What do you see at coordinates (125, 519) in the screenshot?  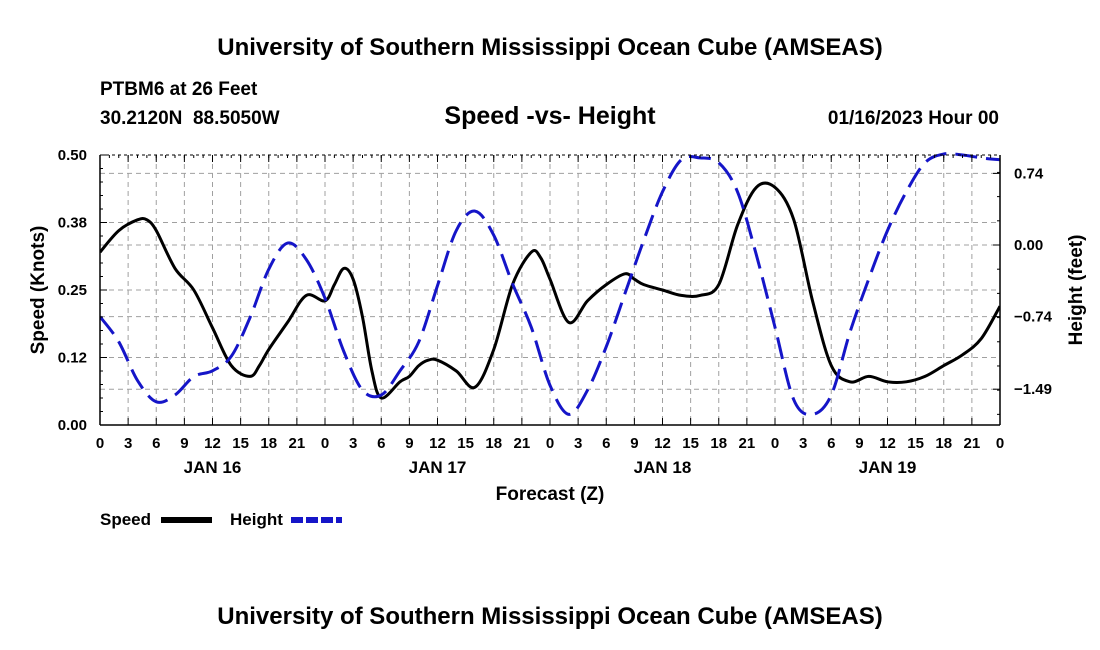 I see `legend-speed-label: Speed` at bounding box center [125, 519].